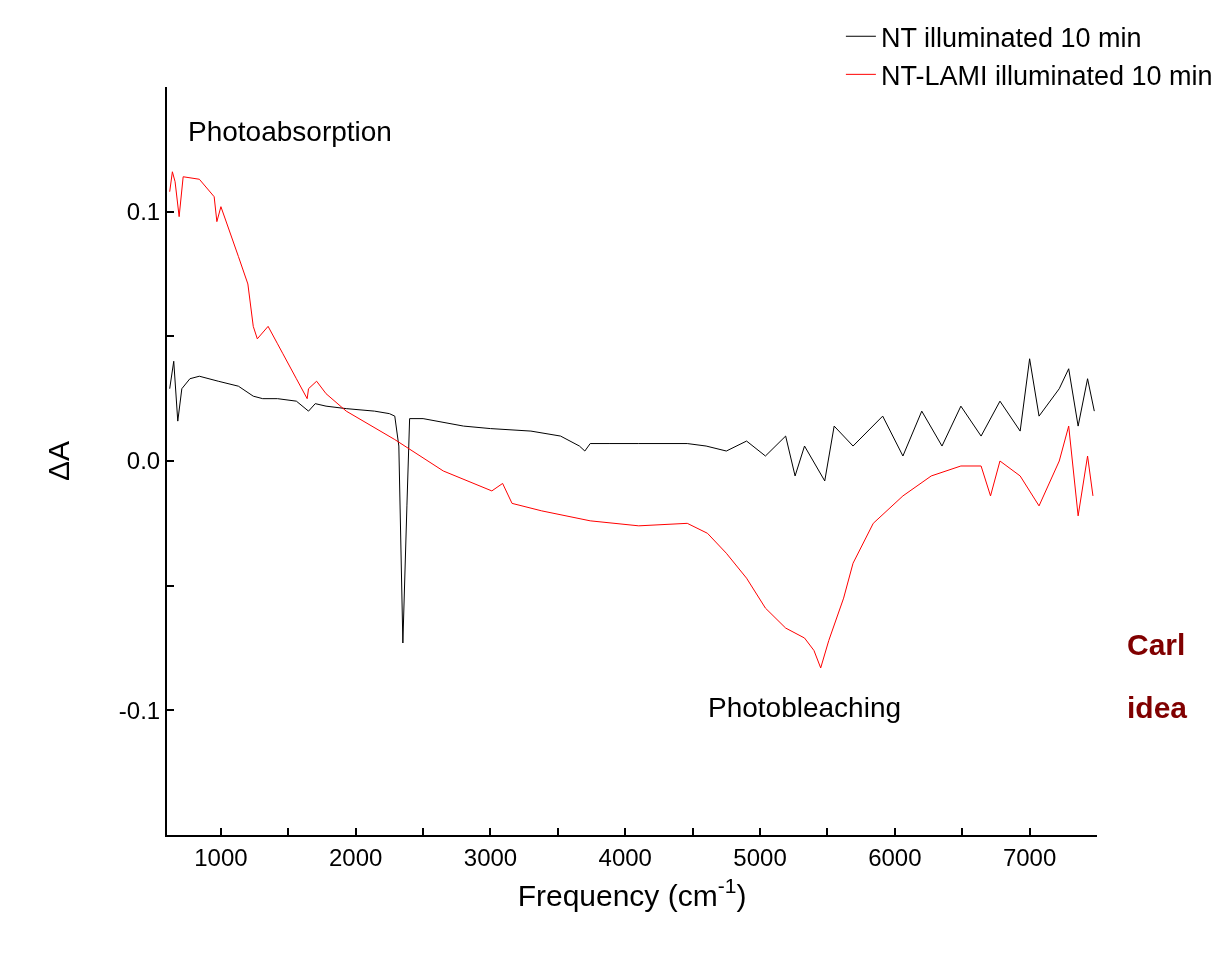 The height and width of the screenshot is (962, 1230). Describe the element at coordinates (632, 893) in the screenshot. I see `x-axis-title: Frequency (cm$^{-1}$)` at that location.